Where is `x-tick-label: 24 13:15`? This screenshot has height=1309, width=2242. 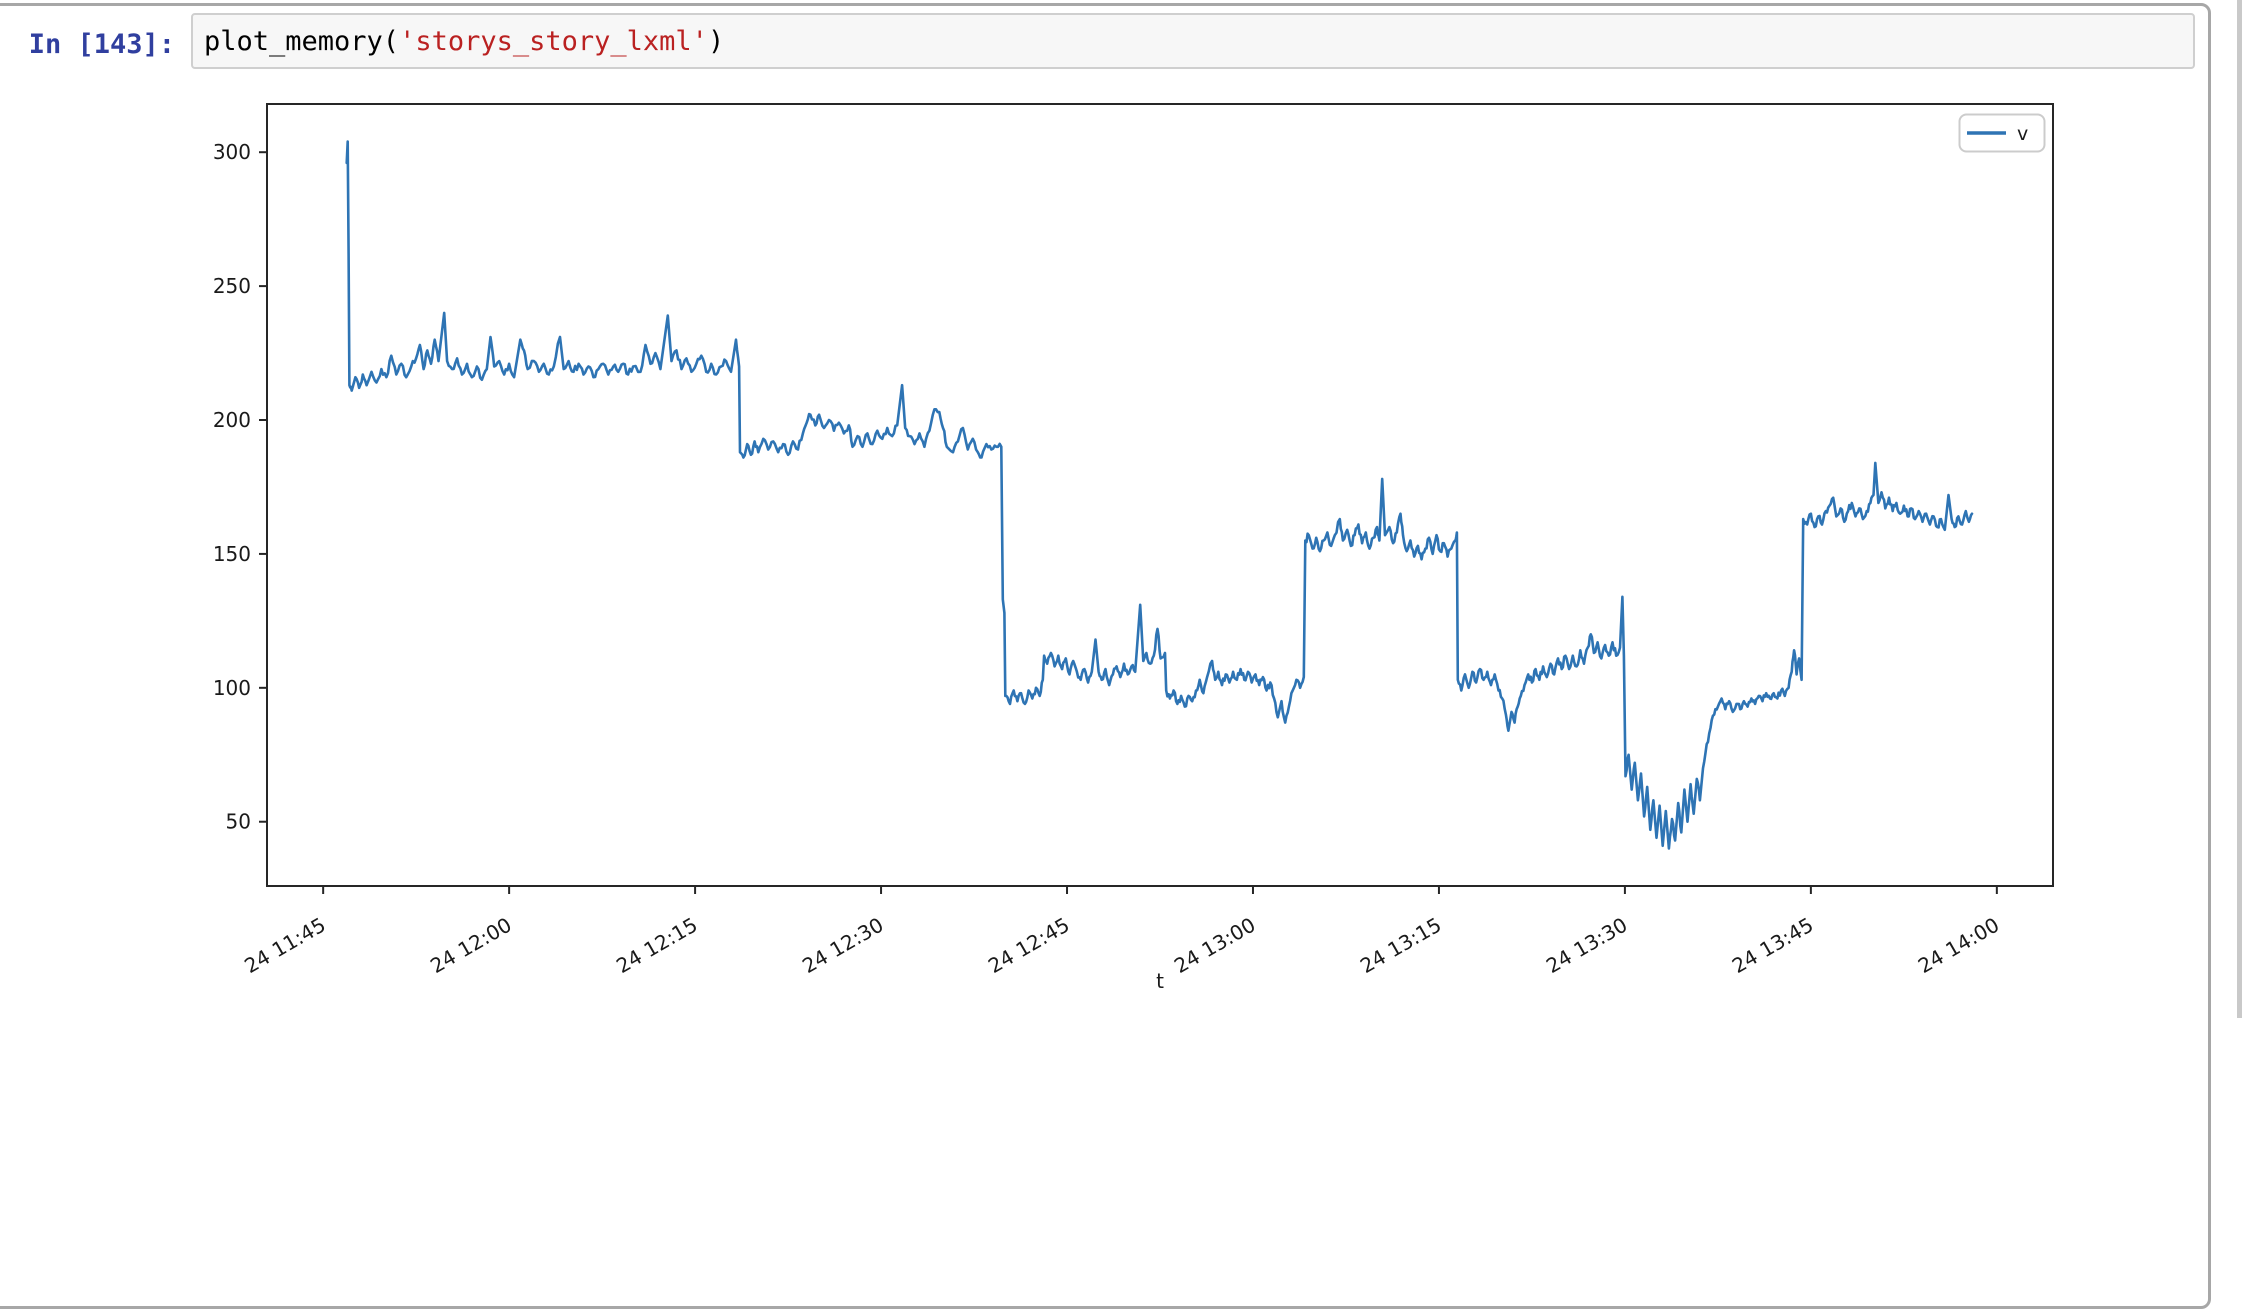 x-tick-label: 24 13:15 is located at coordinates (1400, 946).